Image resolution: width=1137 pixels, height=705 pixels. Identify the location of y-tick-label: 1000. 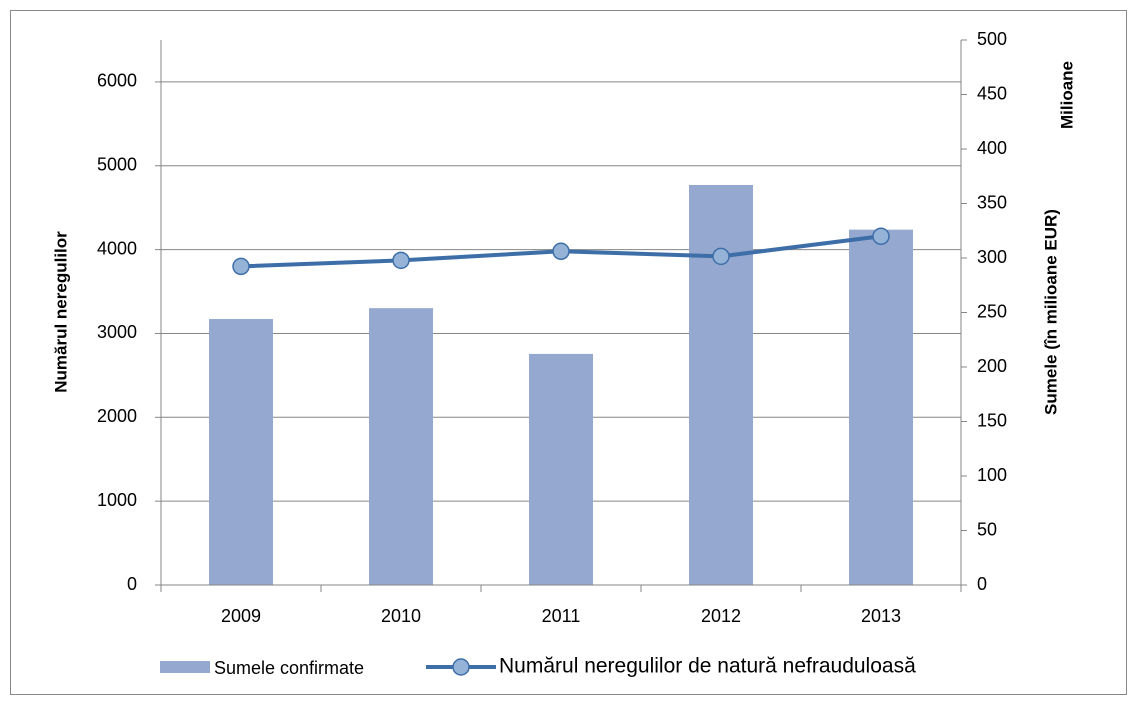
(117, 500).